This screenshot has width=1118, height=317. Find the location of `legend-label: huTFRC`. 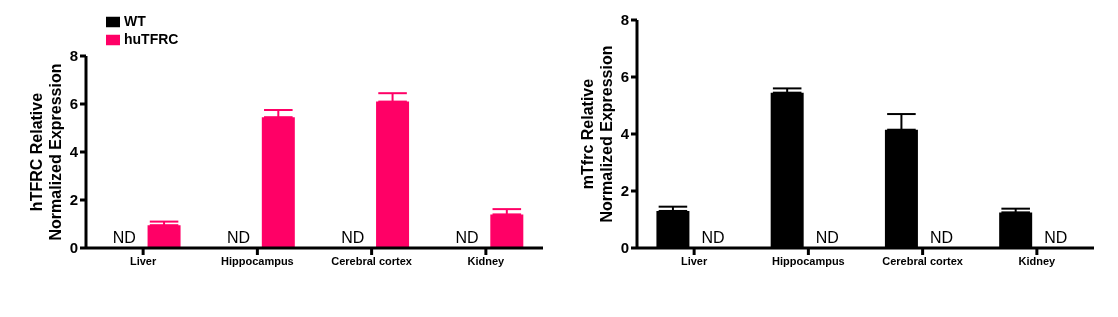

legend-label: huTFRC is located at coordinates (151, 39).